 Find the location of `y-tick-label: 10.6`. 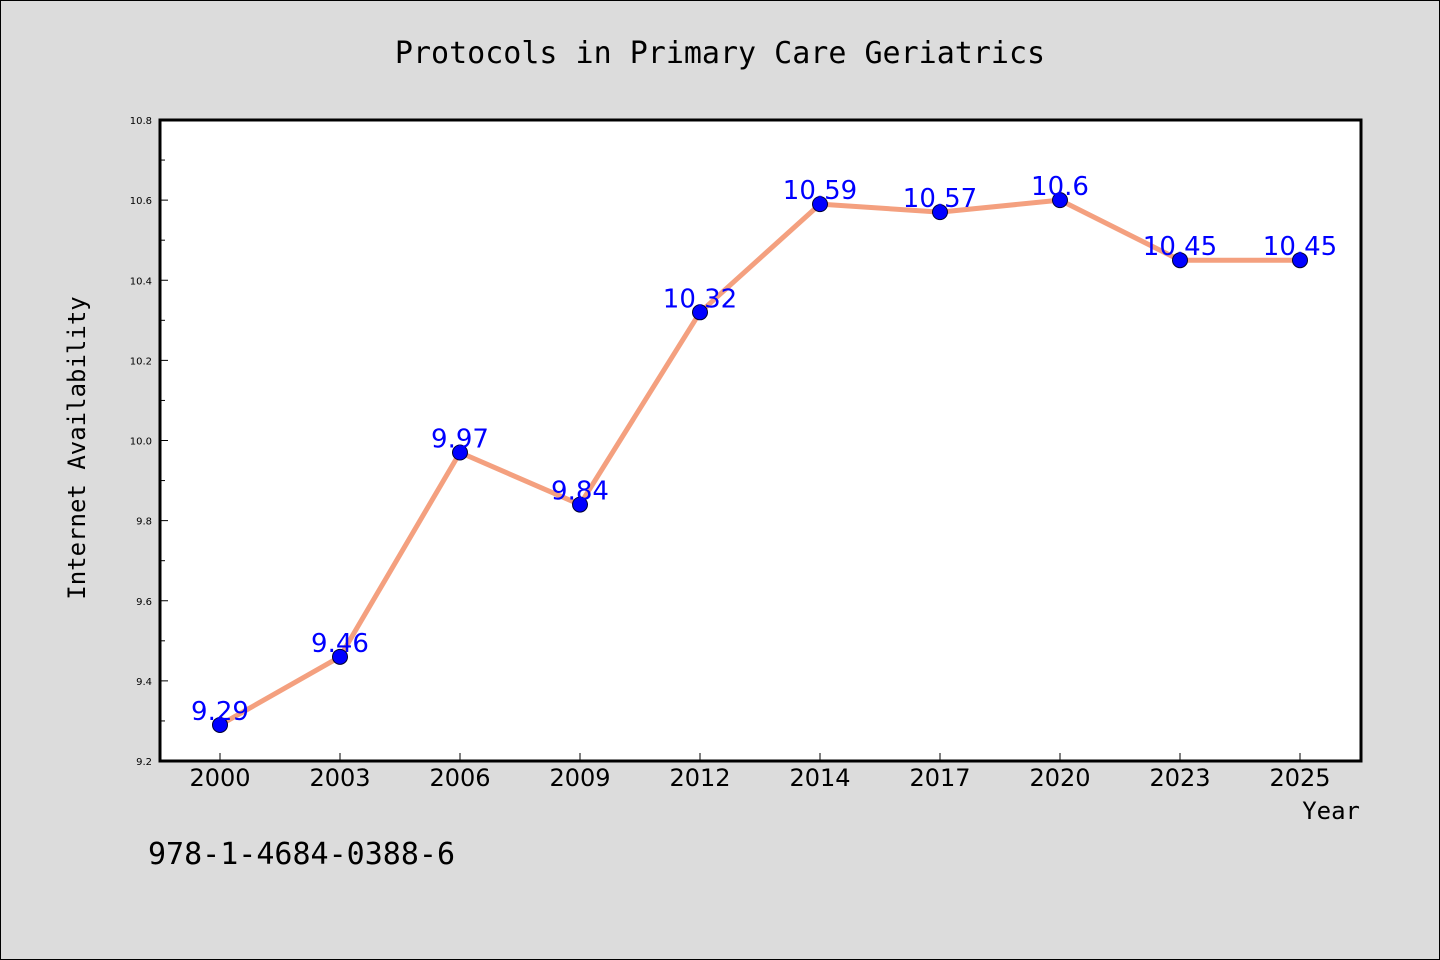

y-tick-label: 10.6 is located at coordinates (141, 201).